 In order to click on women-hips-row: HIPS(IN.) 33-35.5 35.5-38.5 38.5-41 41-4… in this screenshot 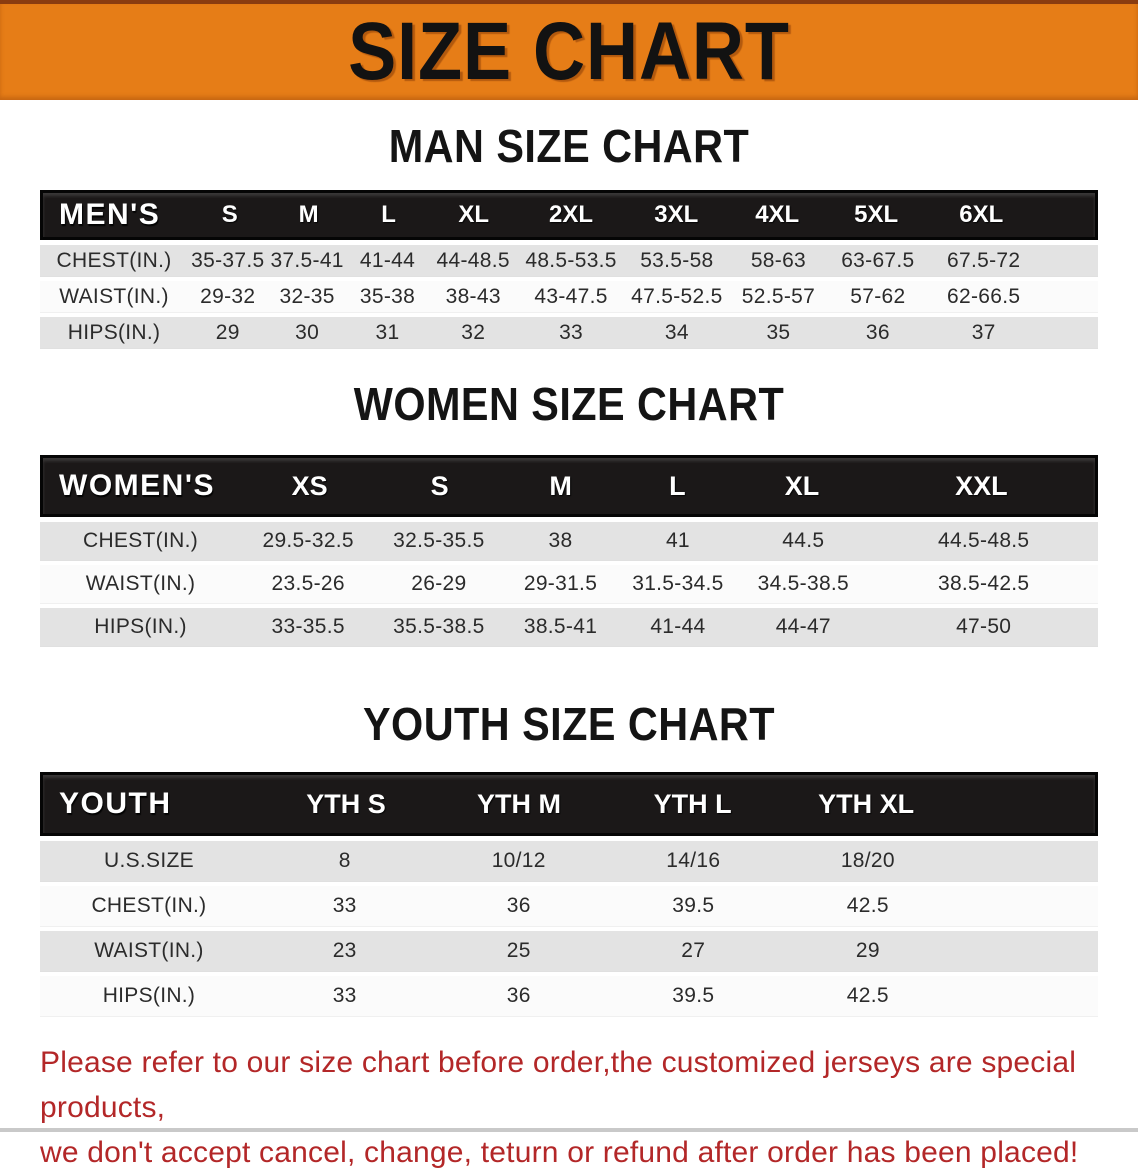, I will do `click(569, 627)`.